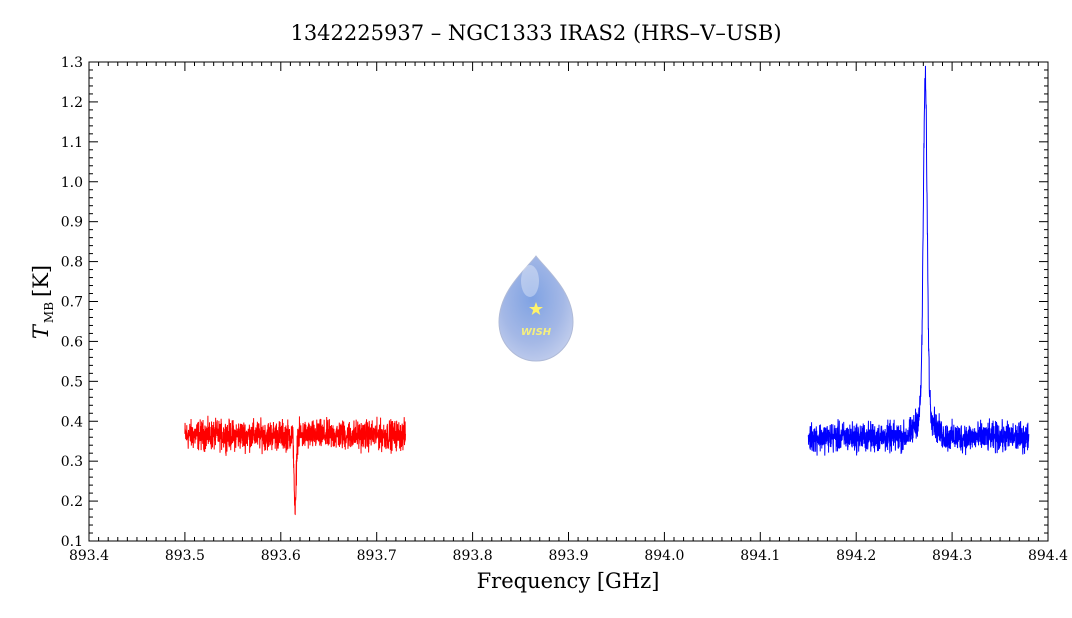  What do you see at coordinates (72, 342) in the screenshot?
I see `y-tick-label: 0.6` at bounding box center [72, 342].